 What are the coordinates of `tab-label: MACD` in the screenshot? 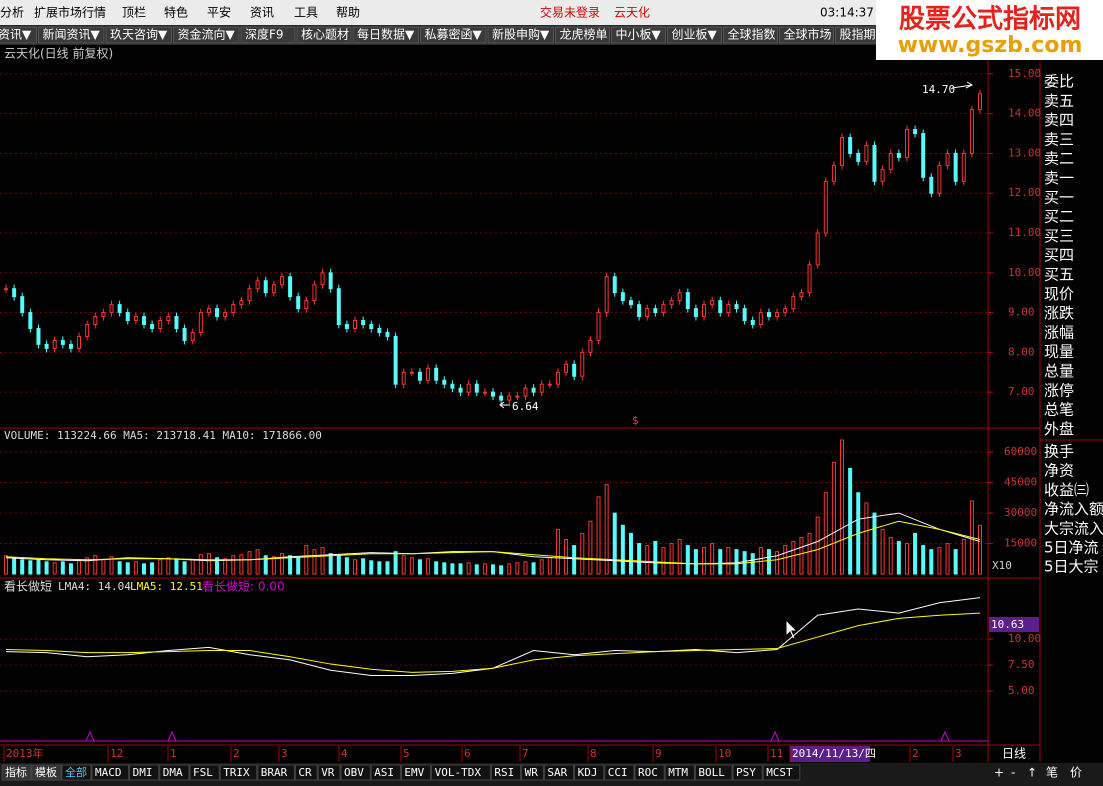 It's located at (108, 772).